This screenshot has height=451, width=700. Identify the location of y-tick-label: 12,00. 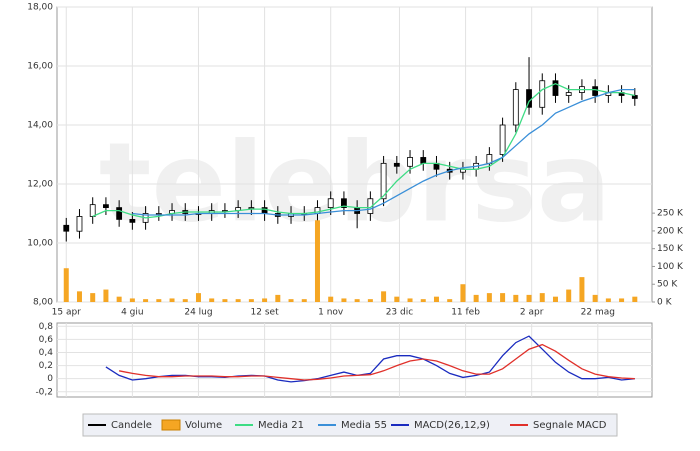
(40, 185).